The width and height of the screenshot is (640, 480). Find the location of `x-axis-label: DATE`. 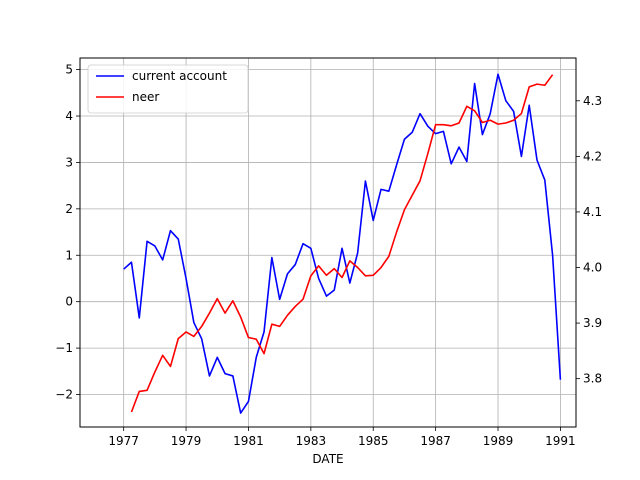

x-axis-label: DATE is located at coordinates (327, 459).